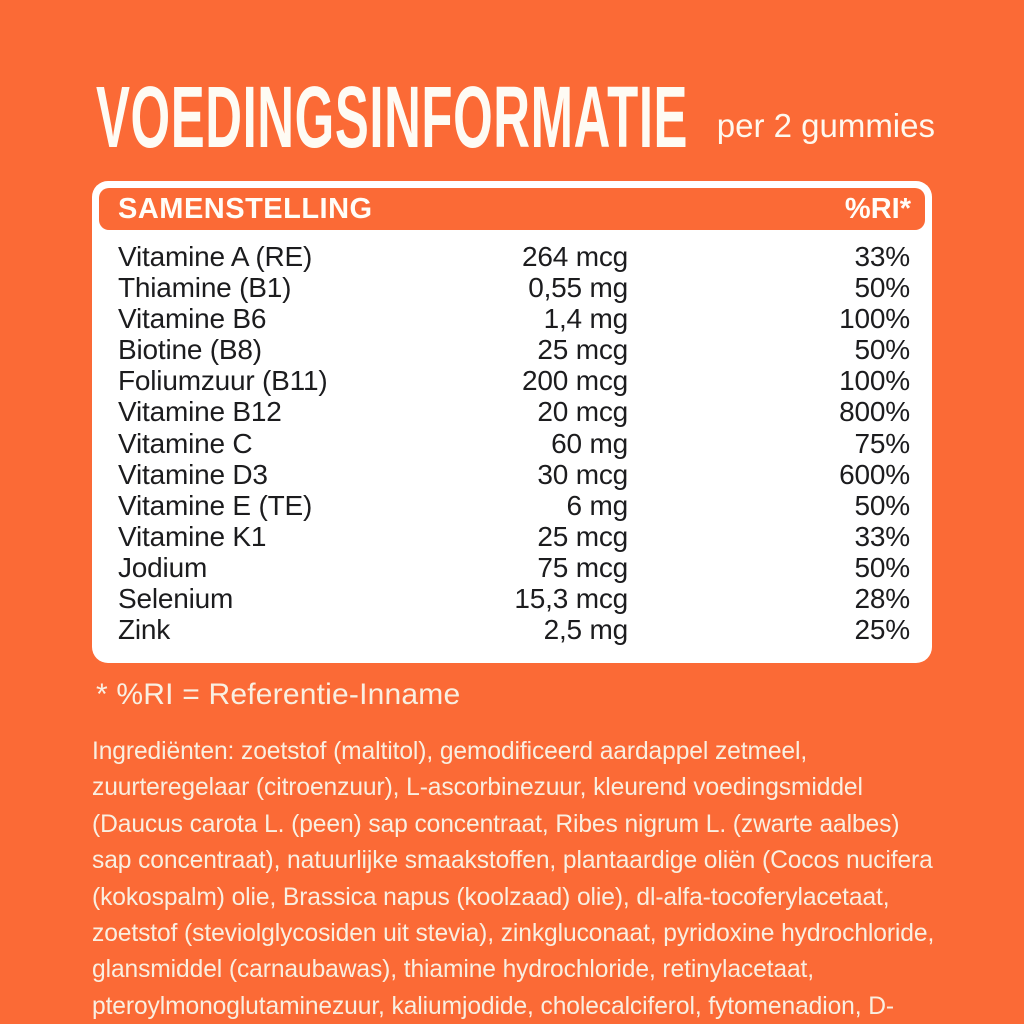 Image resolution: width=1024 pixels, height=1024 pixels. I want to click on composition-header-label: SAMENSTELLING, so click(245, 208).